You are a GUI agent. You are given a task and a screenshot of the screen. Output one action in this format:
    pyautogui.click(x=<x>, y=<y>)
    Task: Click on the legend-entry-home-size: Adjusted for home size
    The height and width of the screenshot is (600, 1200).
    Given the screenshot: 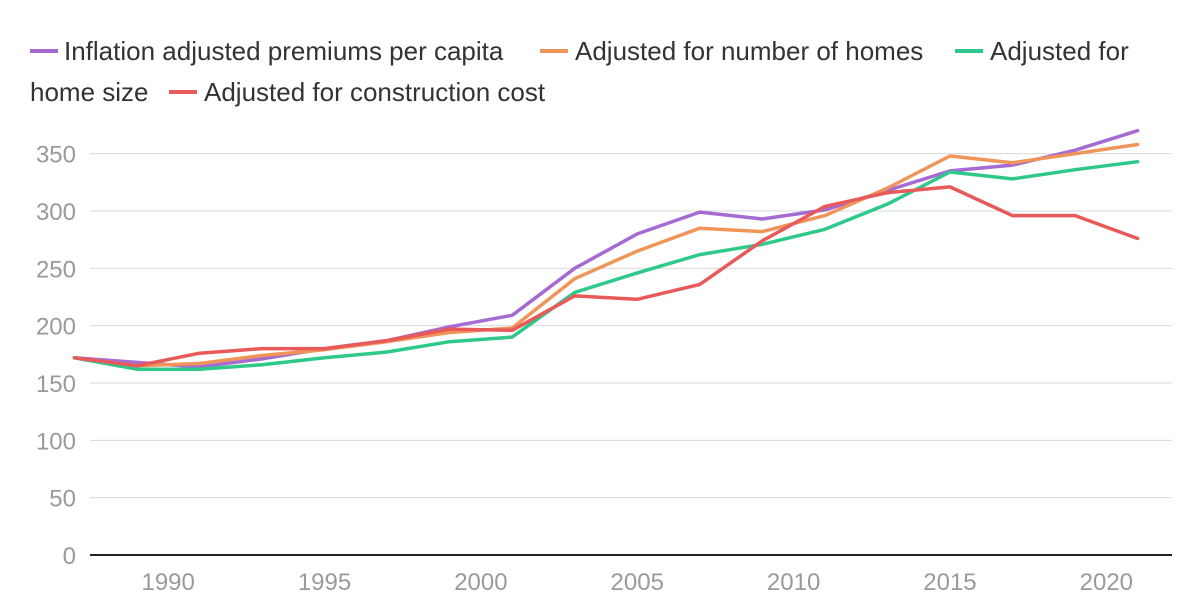 What is the action you would take?
    pyautogui.click(x=583, y=71)
    